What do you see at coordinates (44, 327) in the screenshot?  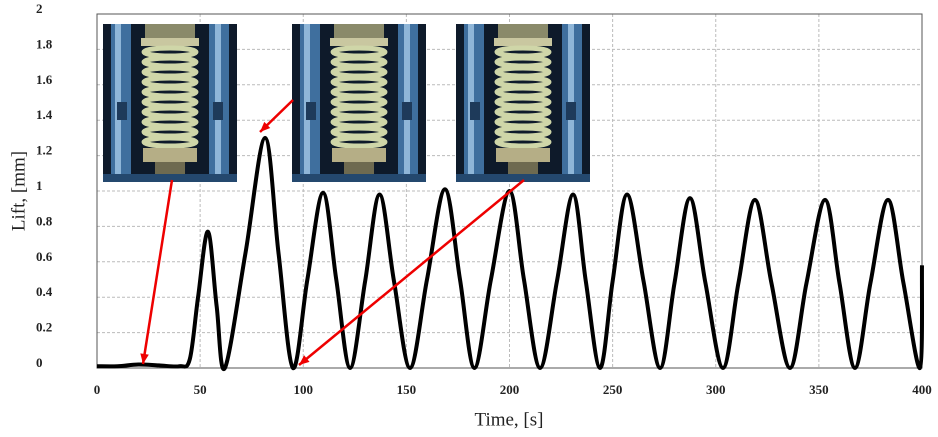 I see `y-tick-label: 0.2` at bounding box center [44, 327].